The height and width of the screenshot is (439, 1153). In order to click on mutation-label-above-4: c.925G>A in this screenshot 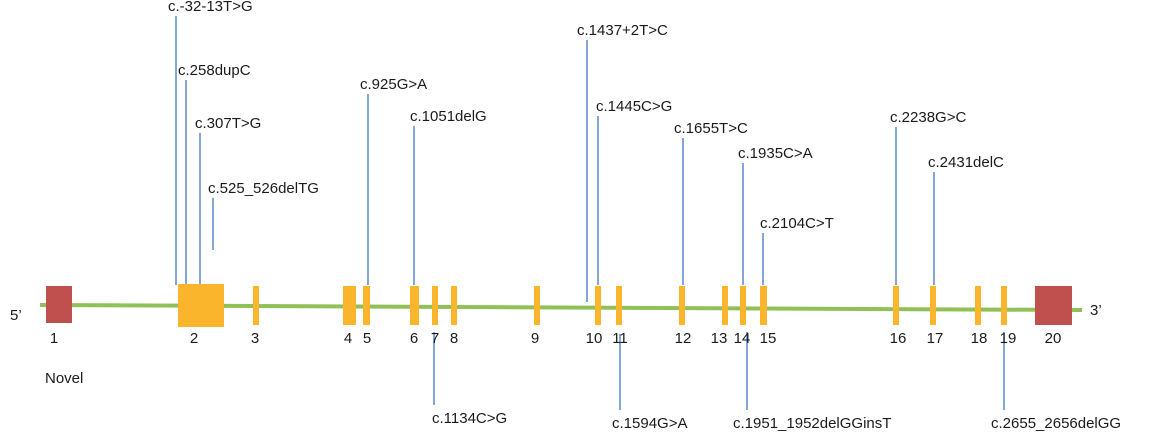, I will do `click(393, 84)`.